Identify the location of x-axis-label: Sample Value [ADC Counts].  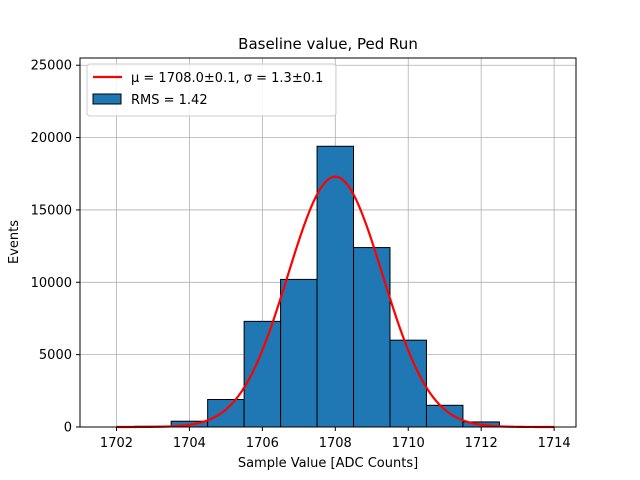
(328, 463).